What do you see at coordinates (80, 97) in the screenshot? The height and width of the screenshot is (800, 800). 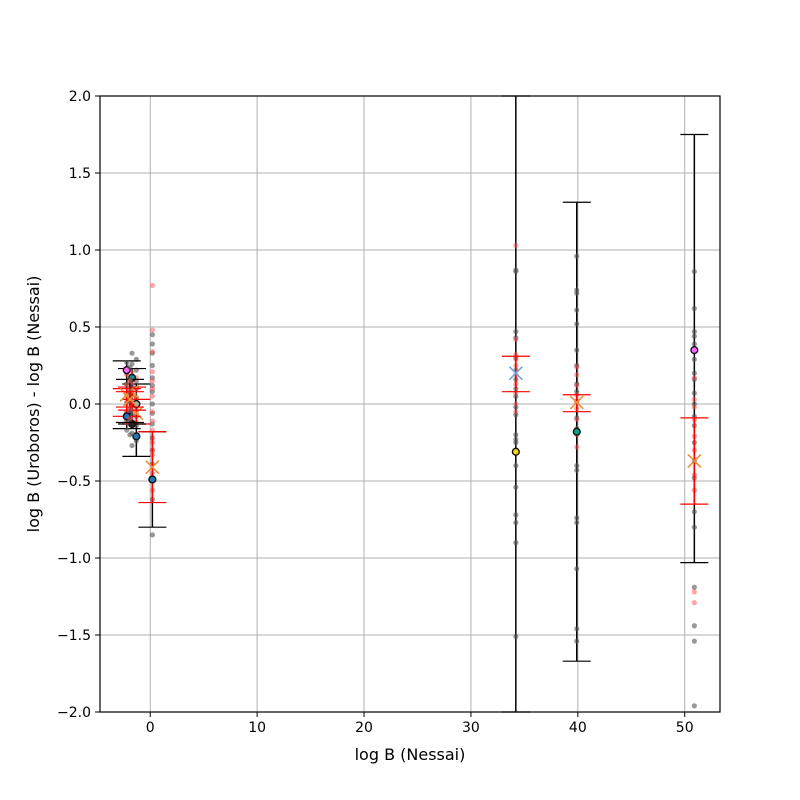 I see `y-tick-label: 2.0` at bounding box center [80, 97].